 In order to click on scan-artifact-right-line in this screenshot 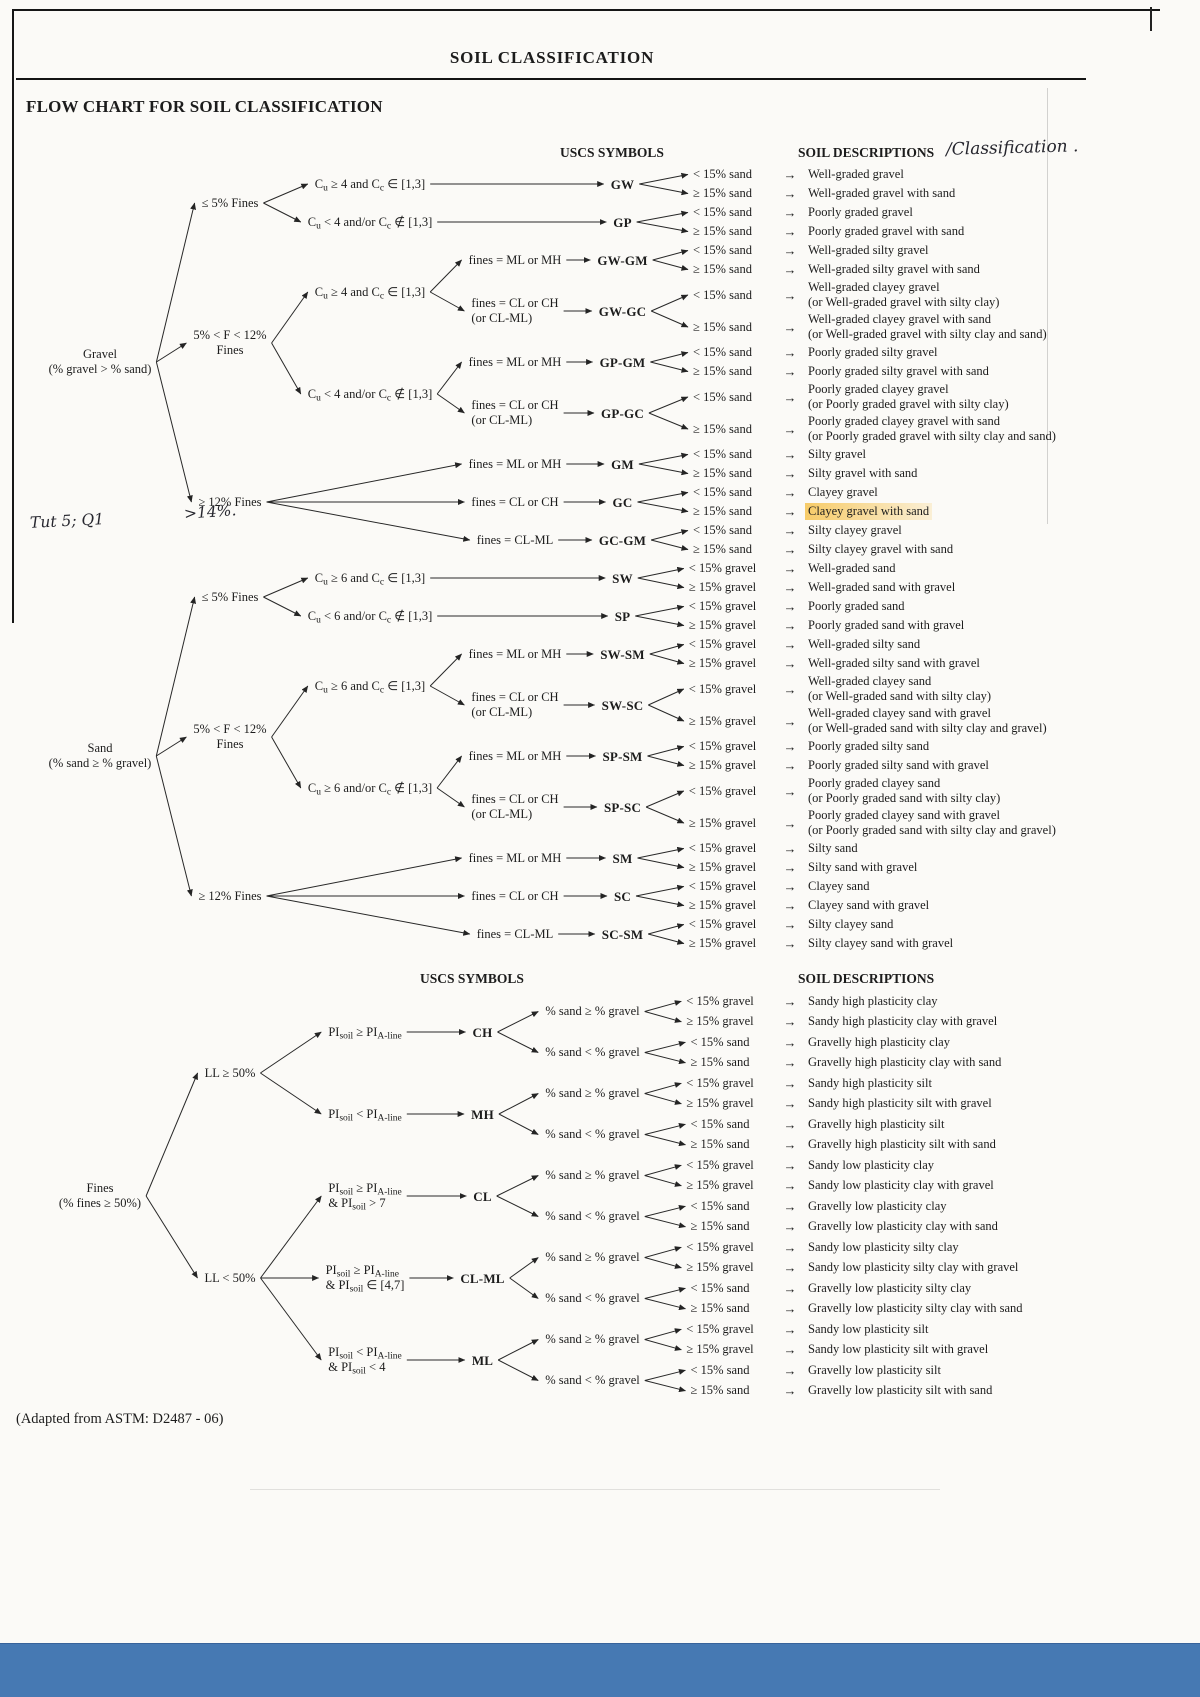, I will do `click(1047, 306)`.